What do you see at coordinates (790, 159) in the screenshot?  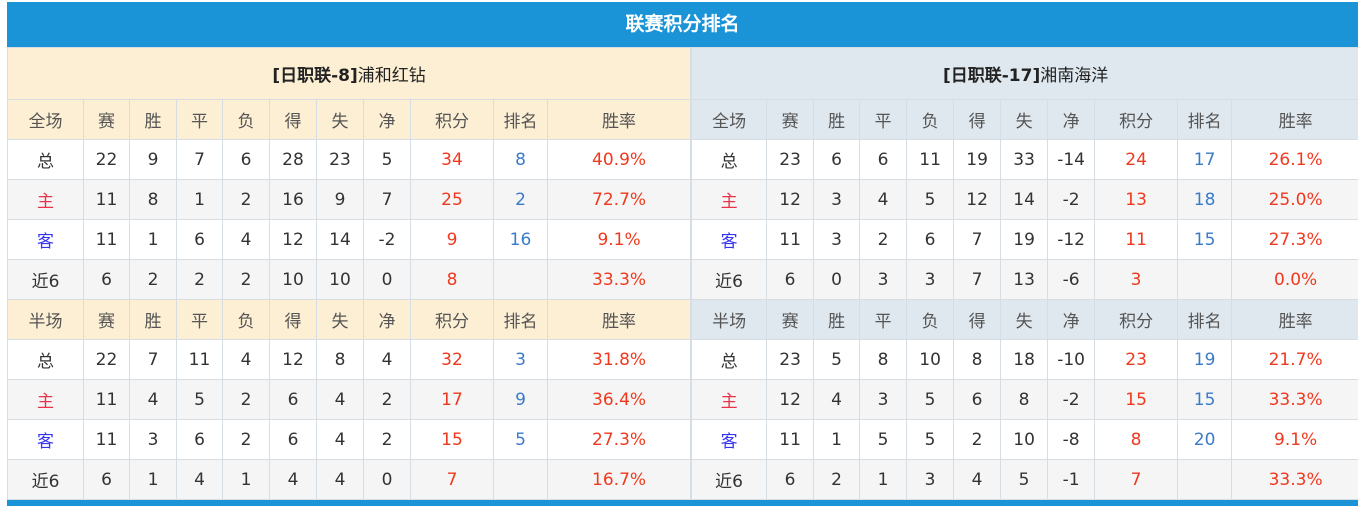 I see `cell-played: 23` at bounding box center [790, 159].